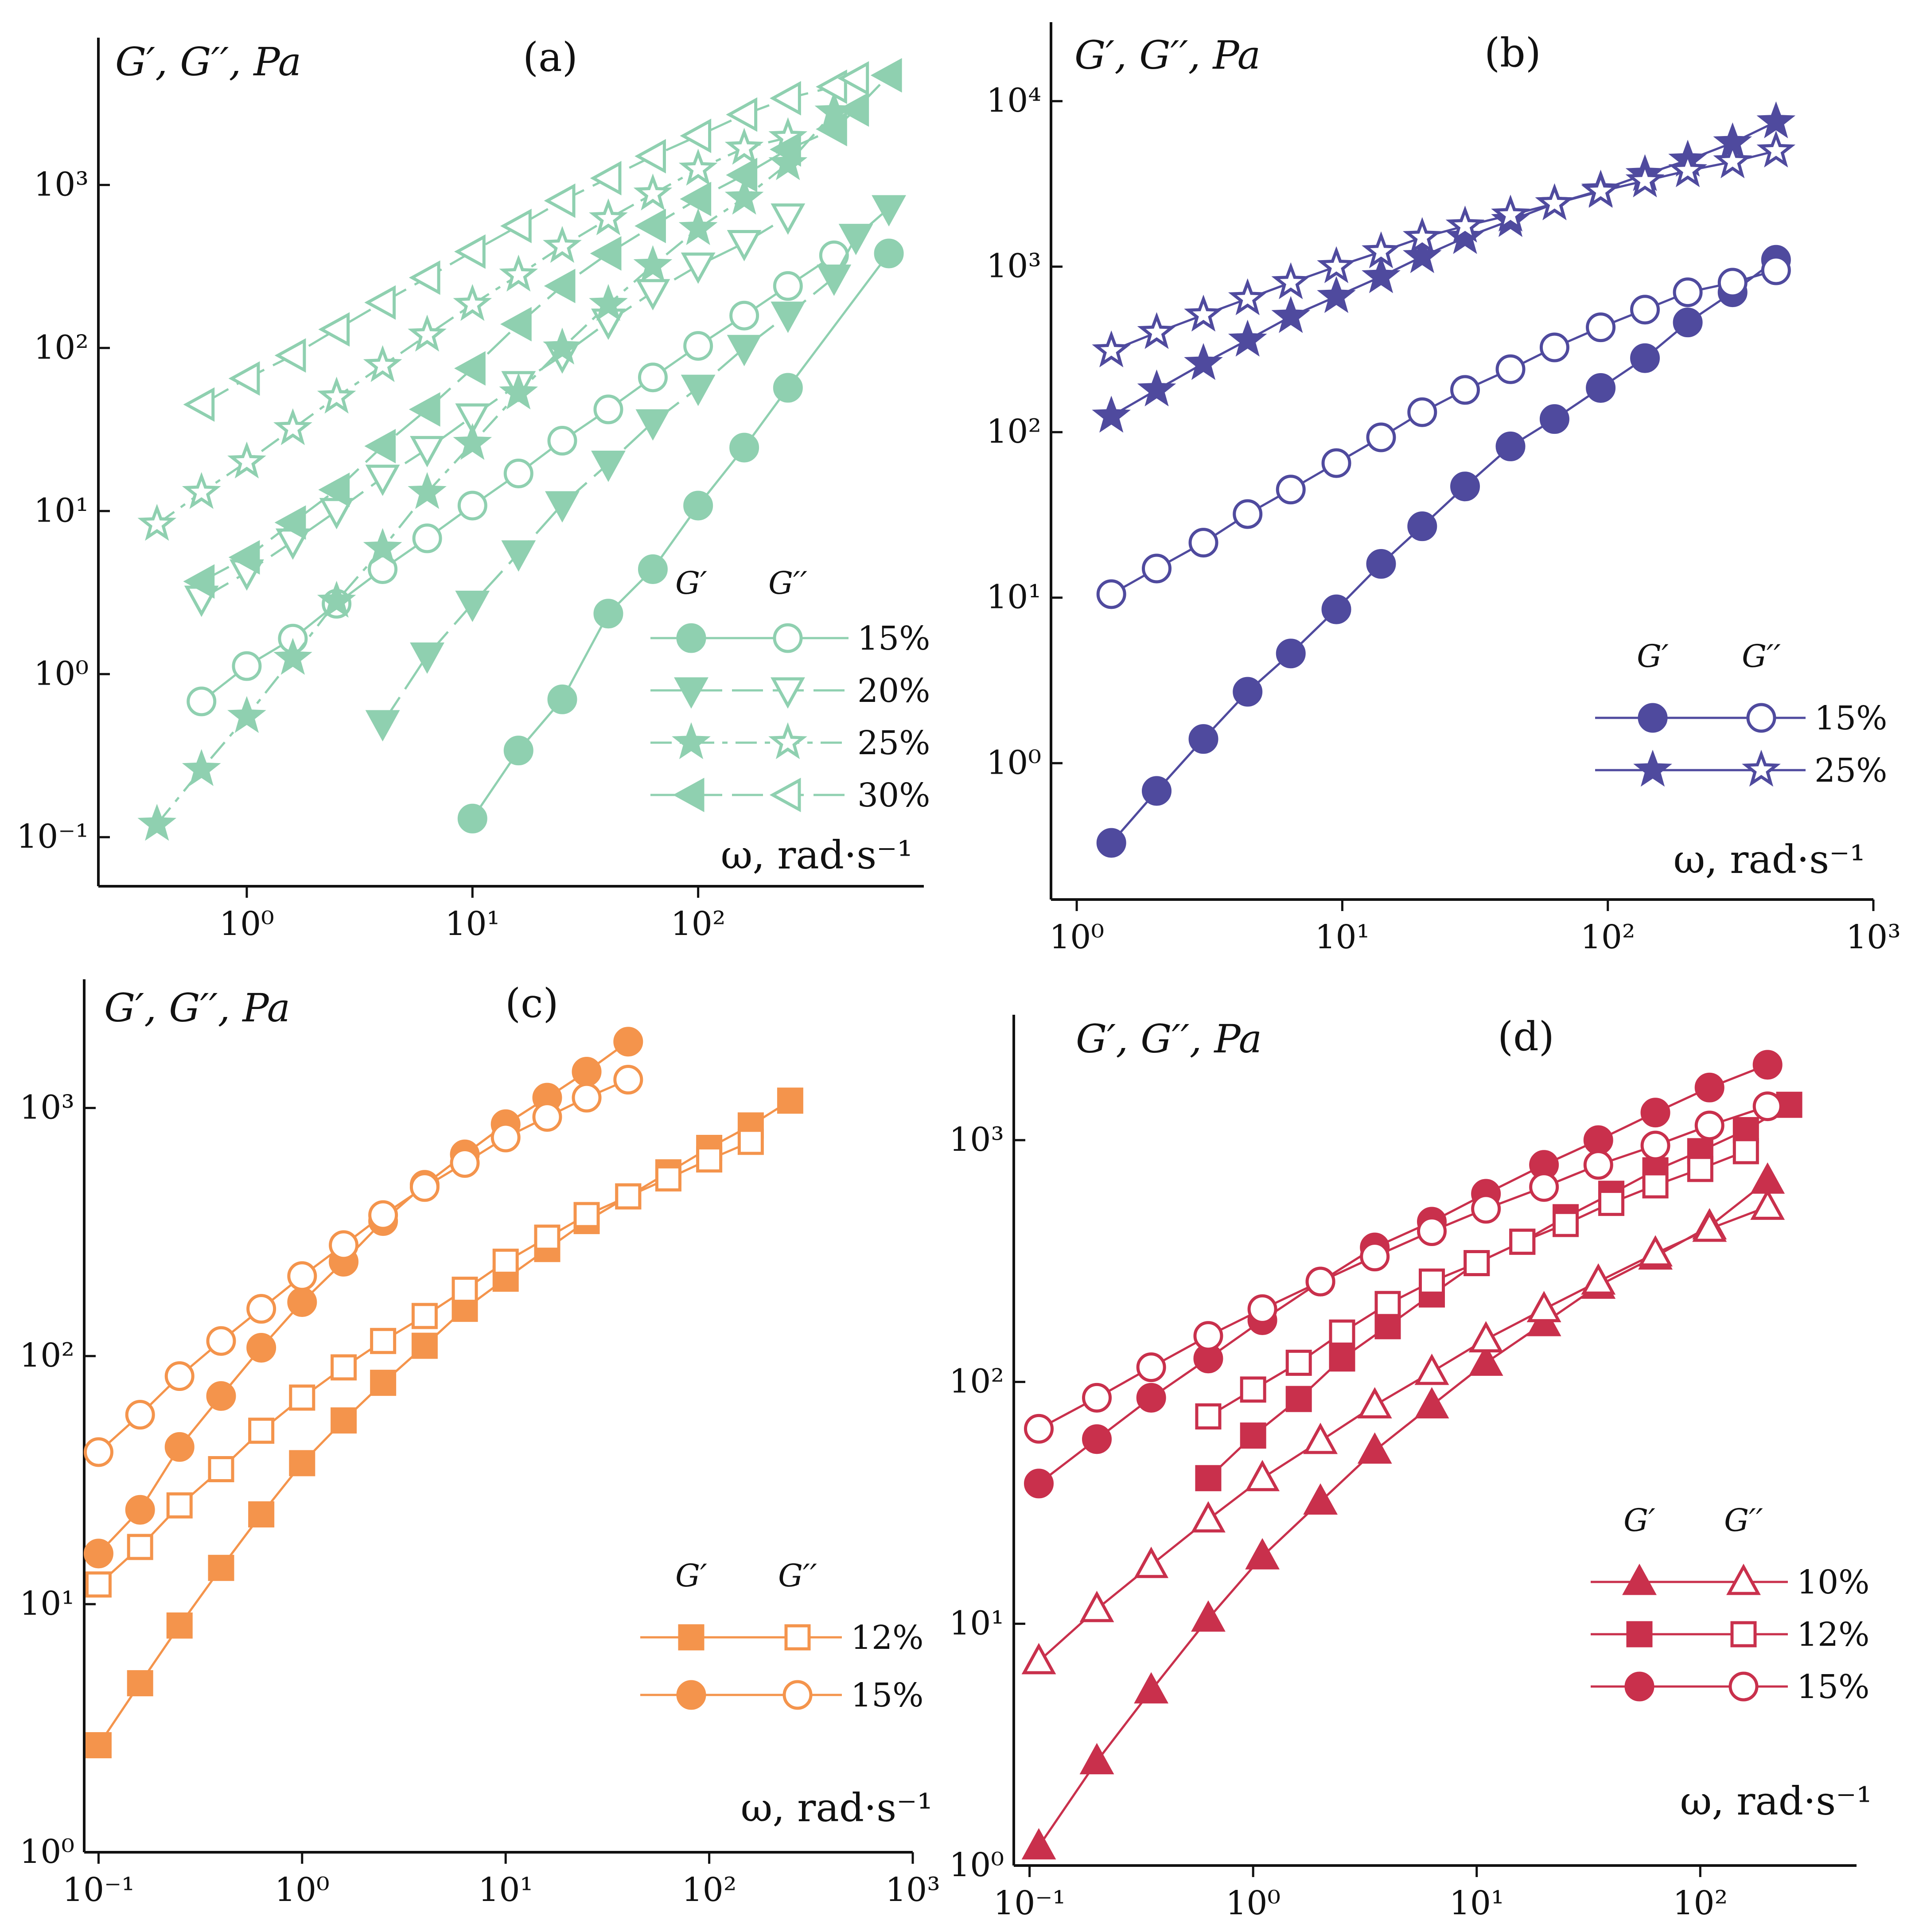 Image resolution: width=1919 pixels, height=1932 pixels. Describe the element at coordinates (52, 837) in the screenshot. I see `y-tick-label: 10⁻¹` at that location.